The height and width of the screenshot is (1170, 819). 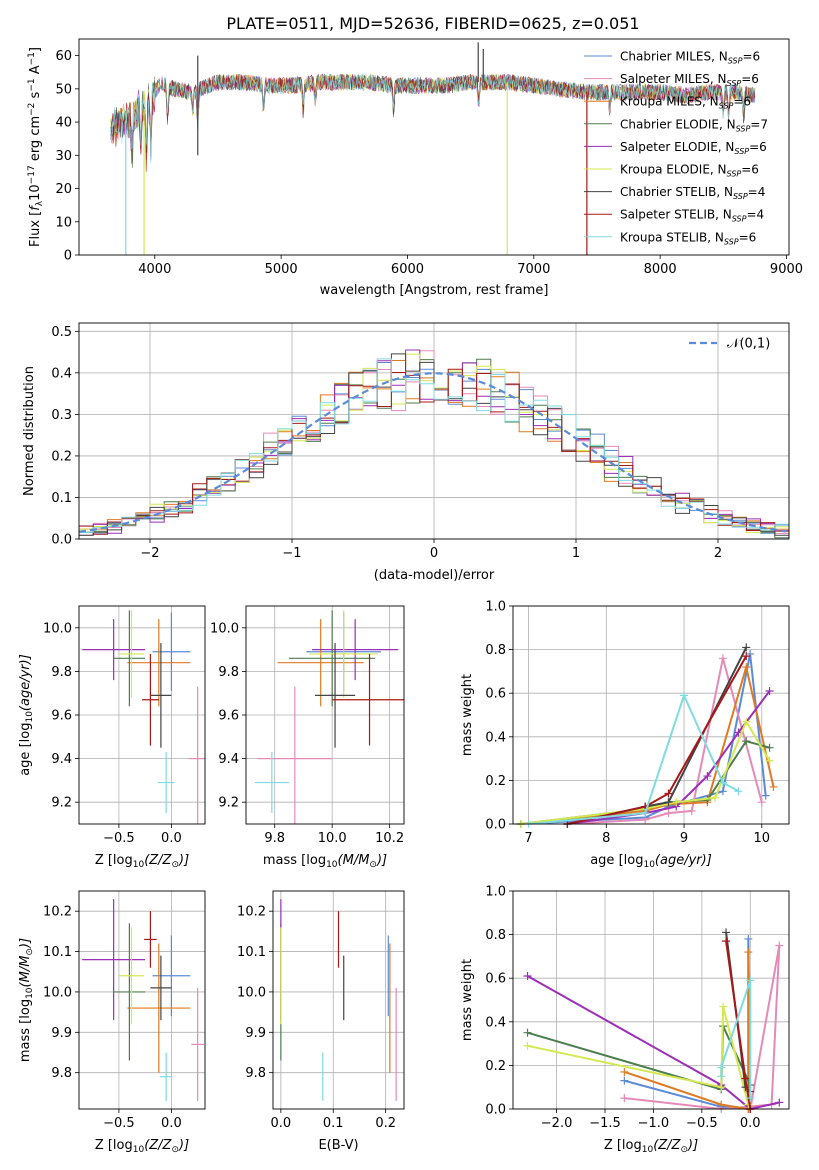 I want to click on y-tick-label: 0.3, so click(x=61, y=415).